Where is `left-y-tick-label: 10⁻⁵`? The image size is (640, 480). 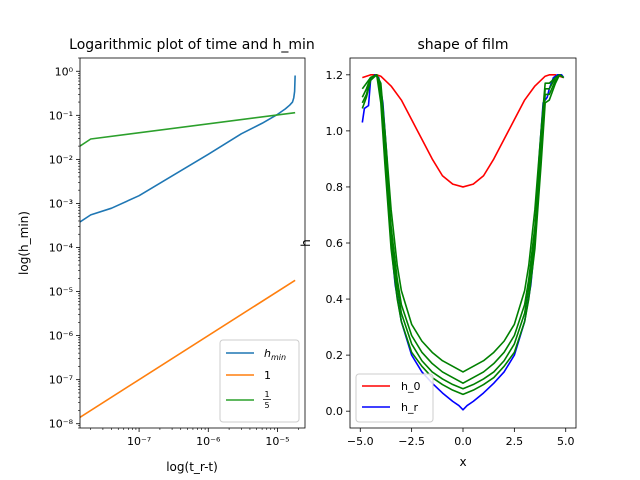
left-y-tick-label: 10⁻⁵ is located at coordinates (61, 292).